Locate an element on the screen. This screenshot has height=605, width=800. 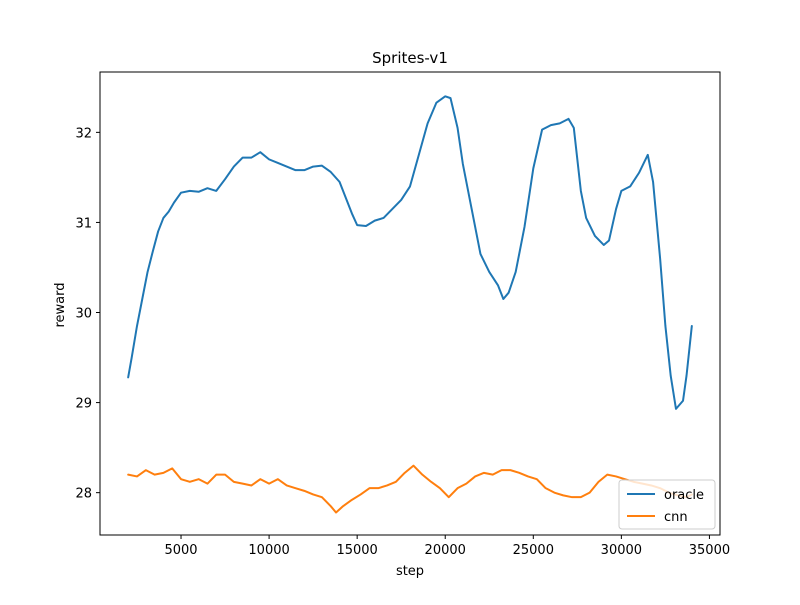
y-tick-label: 28 is located at coordinates (83, 494).